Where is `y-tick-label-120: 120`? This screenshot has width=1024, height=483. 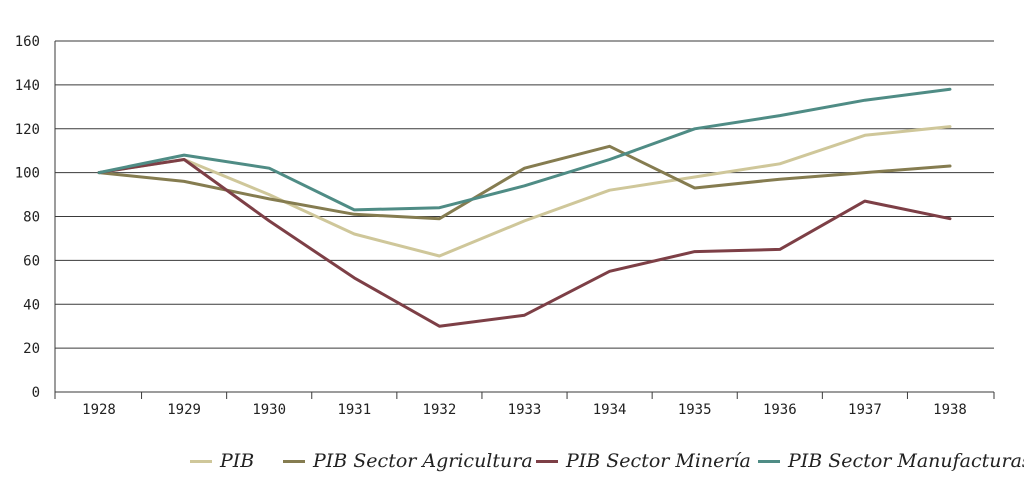
y-tick-label-120: 120 is located at coordinates (27, 130).